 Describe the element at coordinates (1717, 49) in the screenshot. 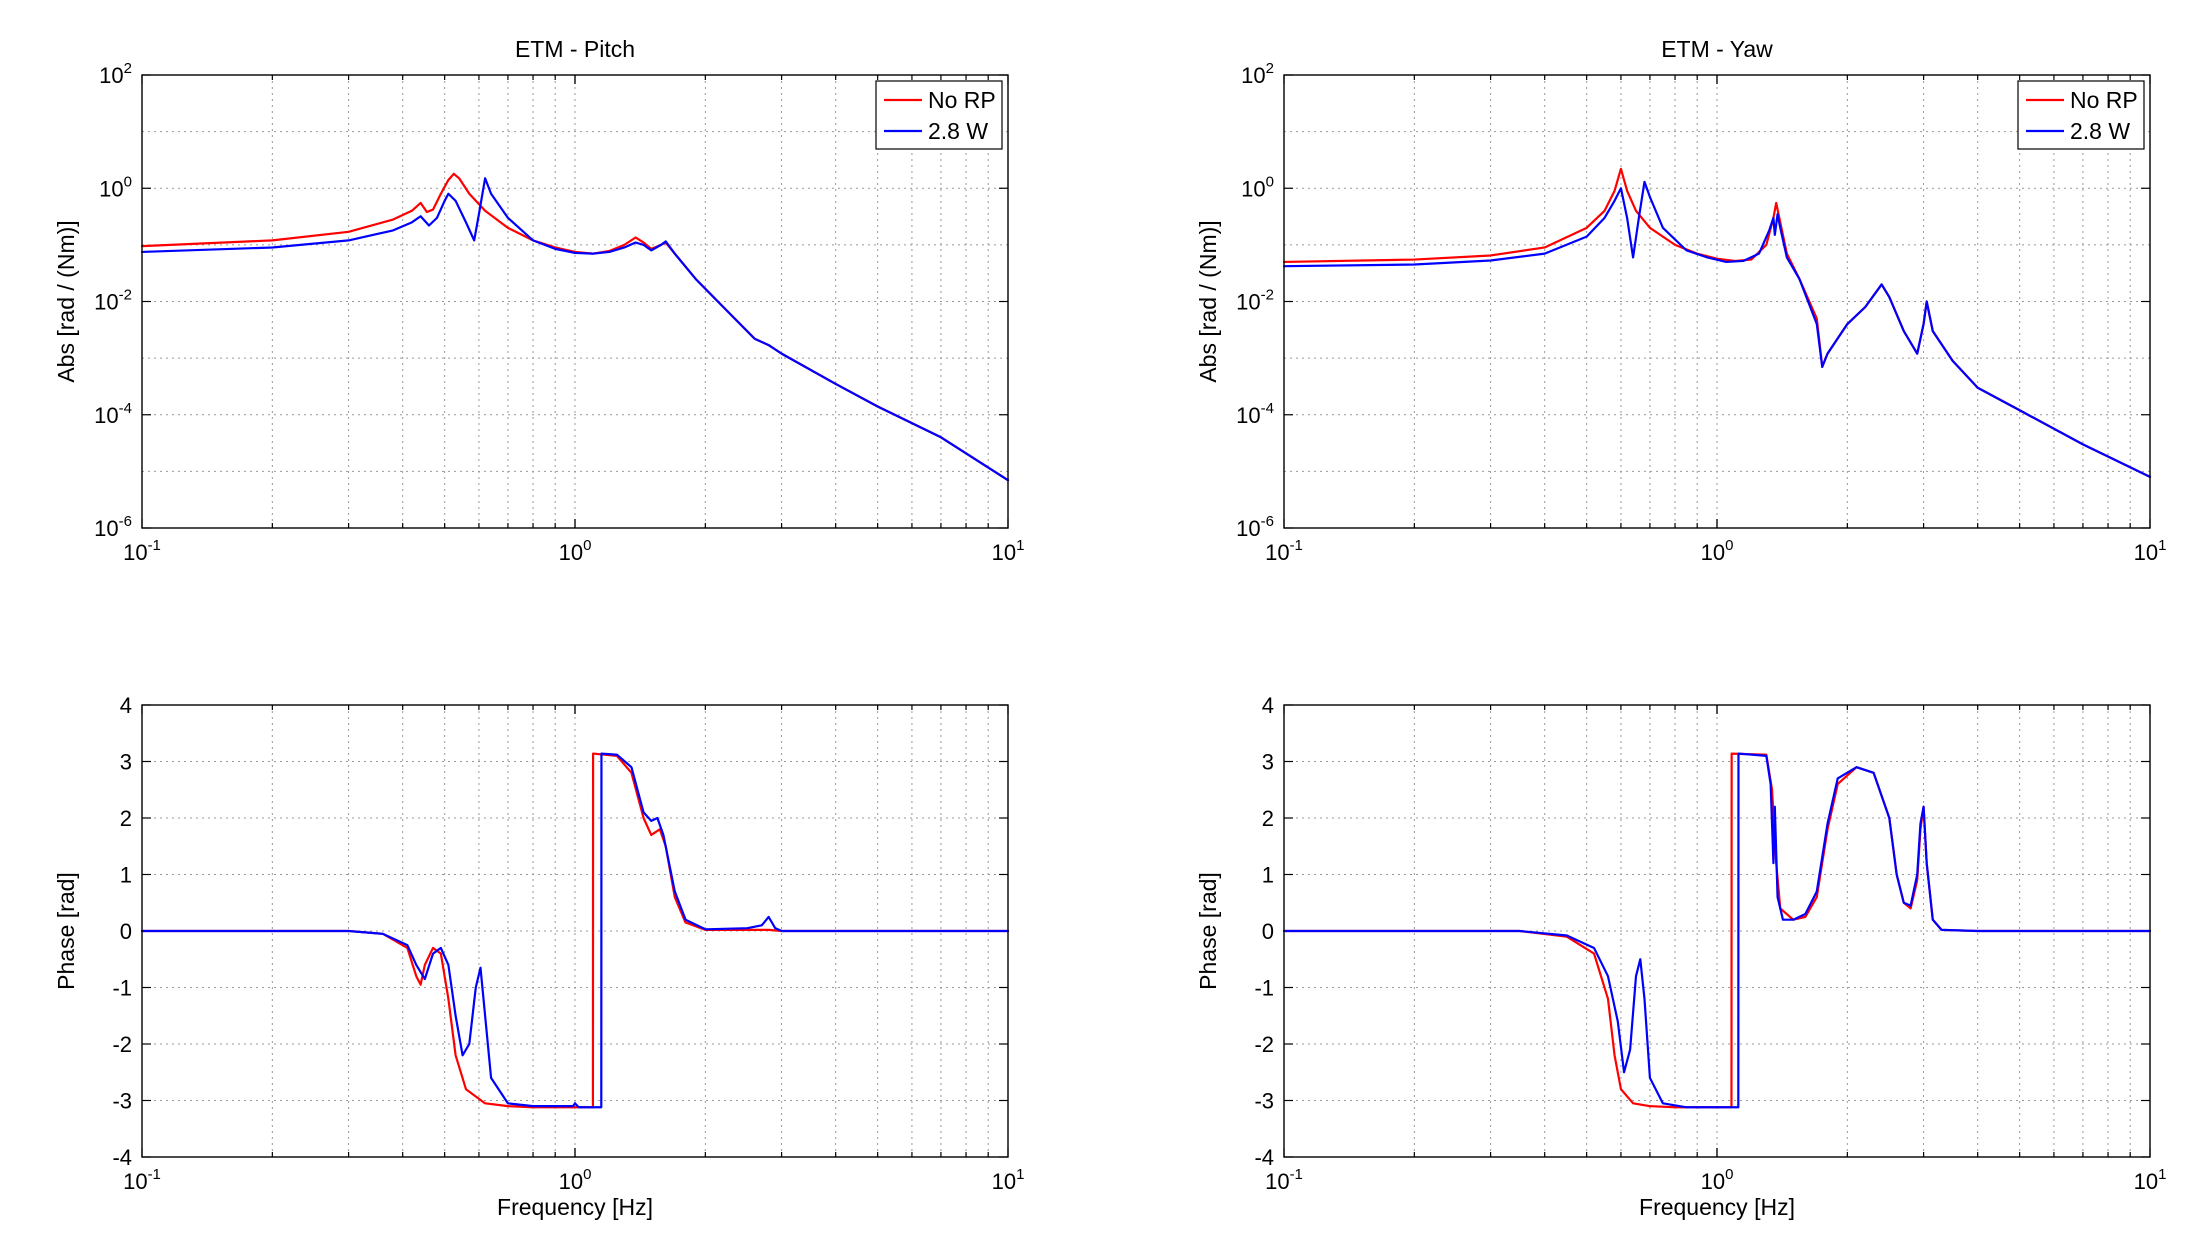

I see `chart-title: ETM - Yaw` at that location.